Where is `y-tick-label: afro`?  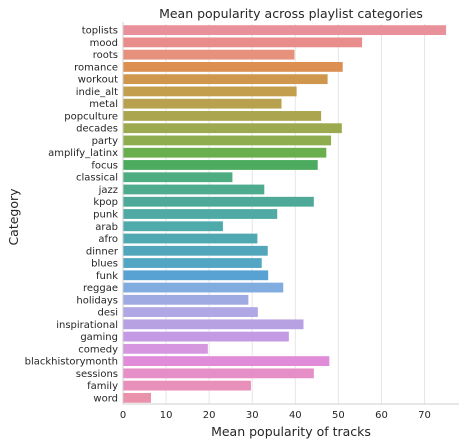 y-tick-label: afro is located at coordinates (108, 239).